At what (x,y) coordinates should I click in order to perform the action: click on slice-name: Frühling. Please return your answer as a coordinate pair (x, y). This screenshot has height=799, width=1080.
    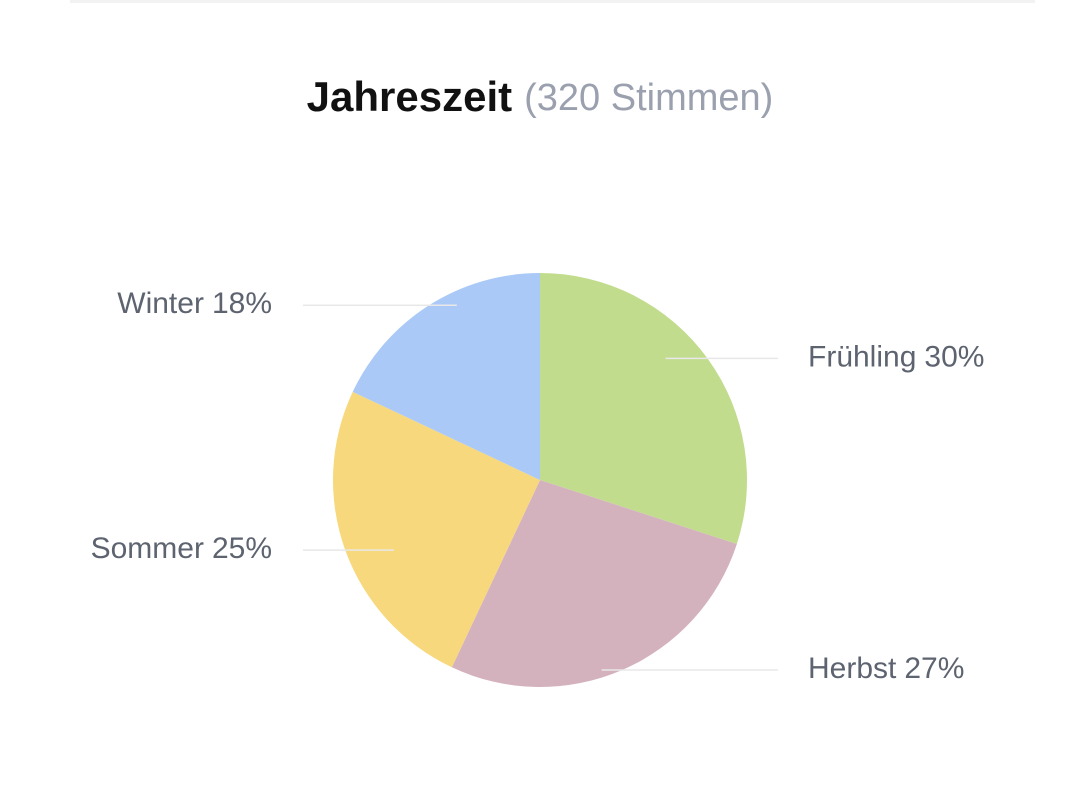
    Looking at the image, I should click on (862, 356).